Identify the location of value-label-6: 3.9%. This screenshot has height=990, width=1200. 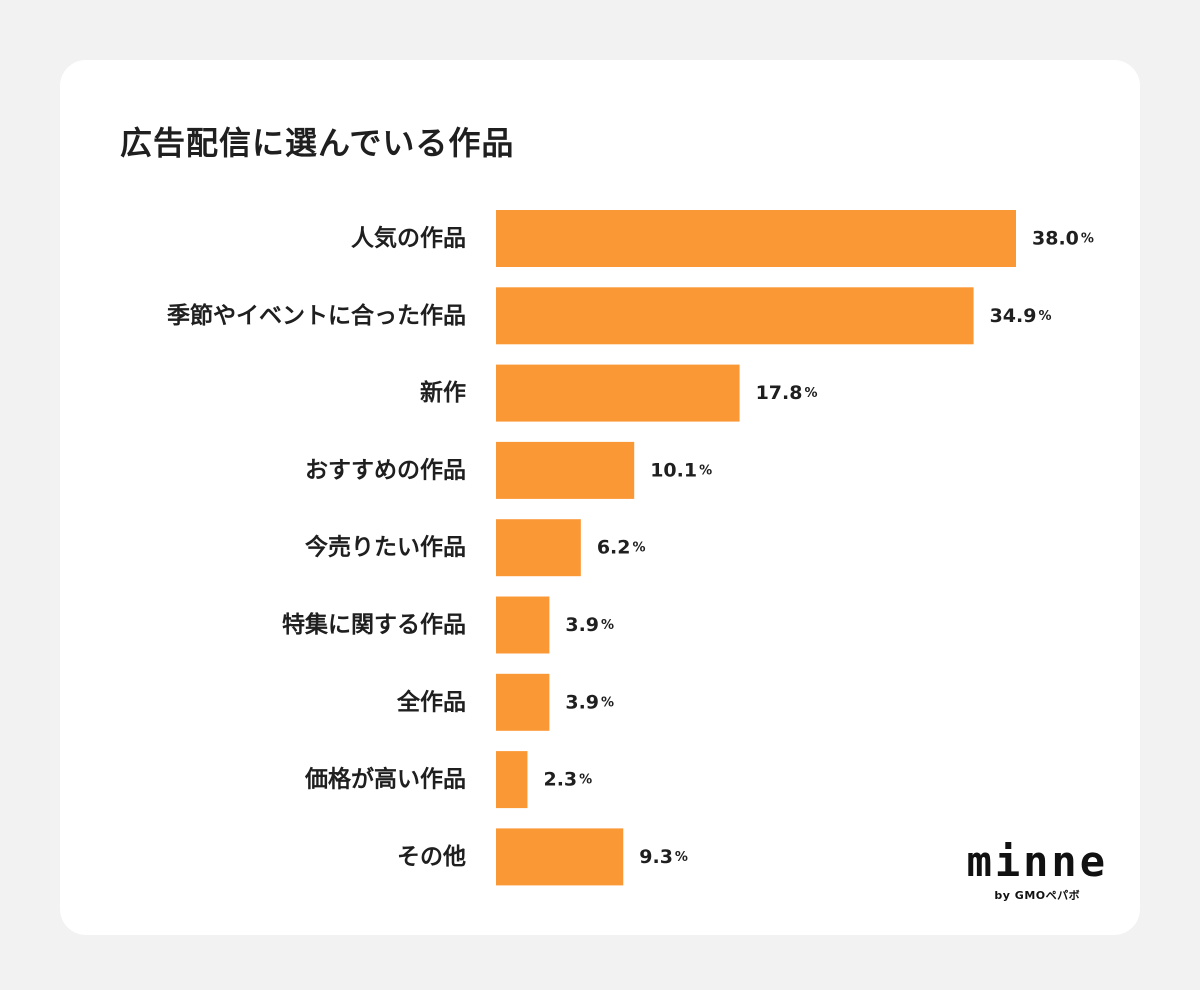
(589, 625).